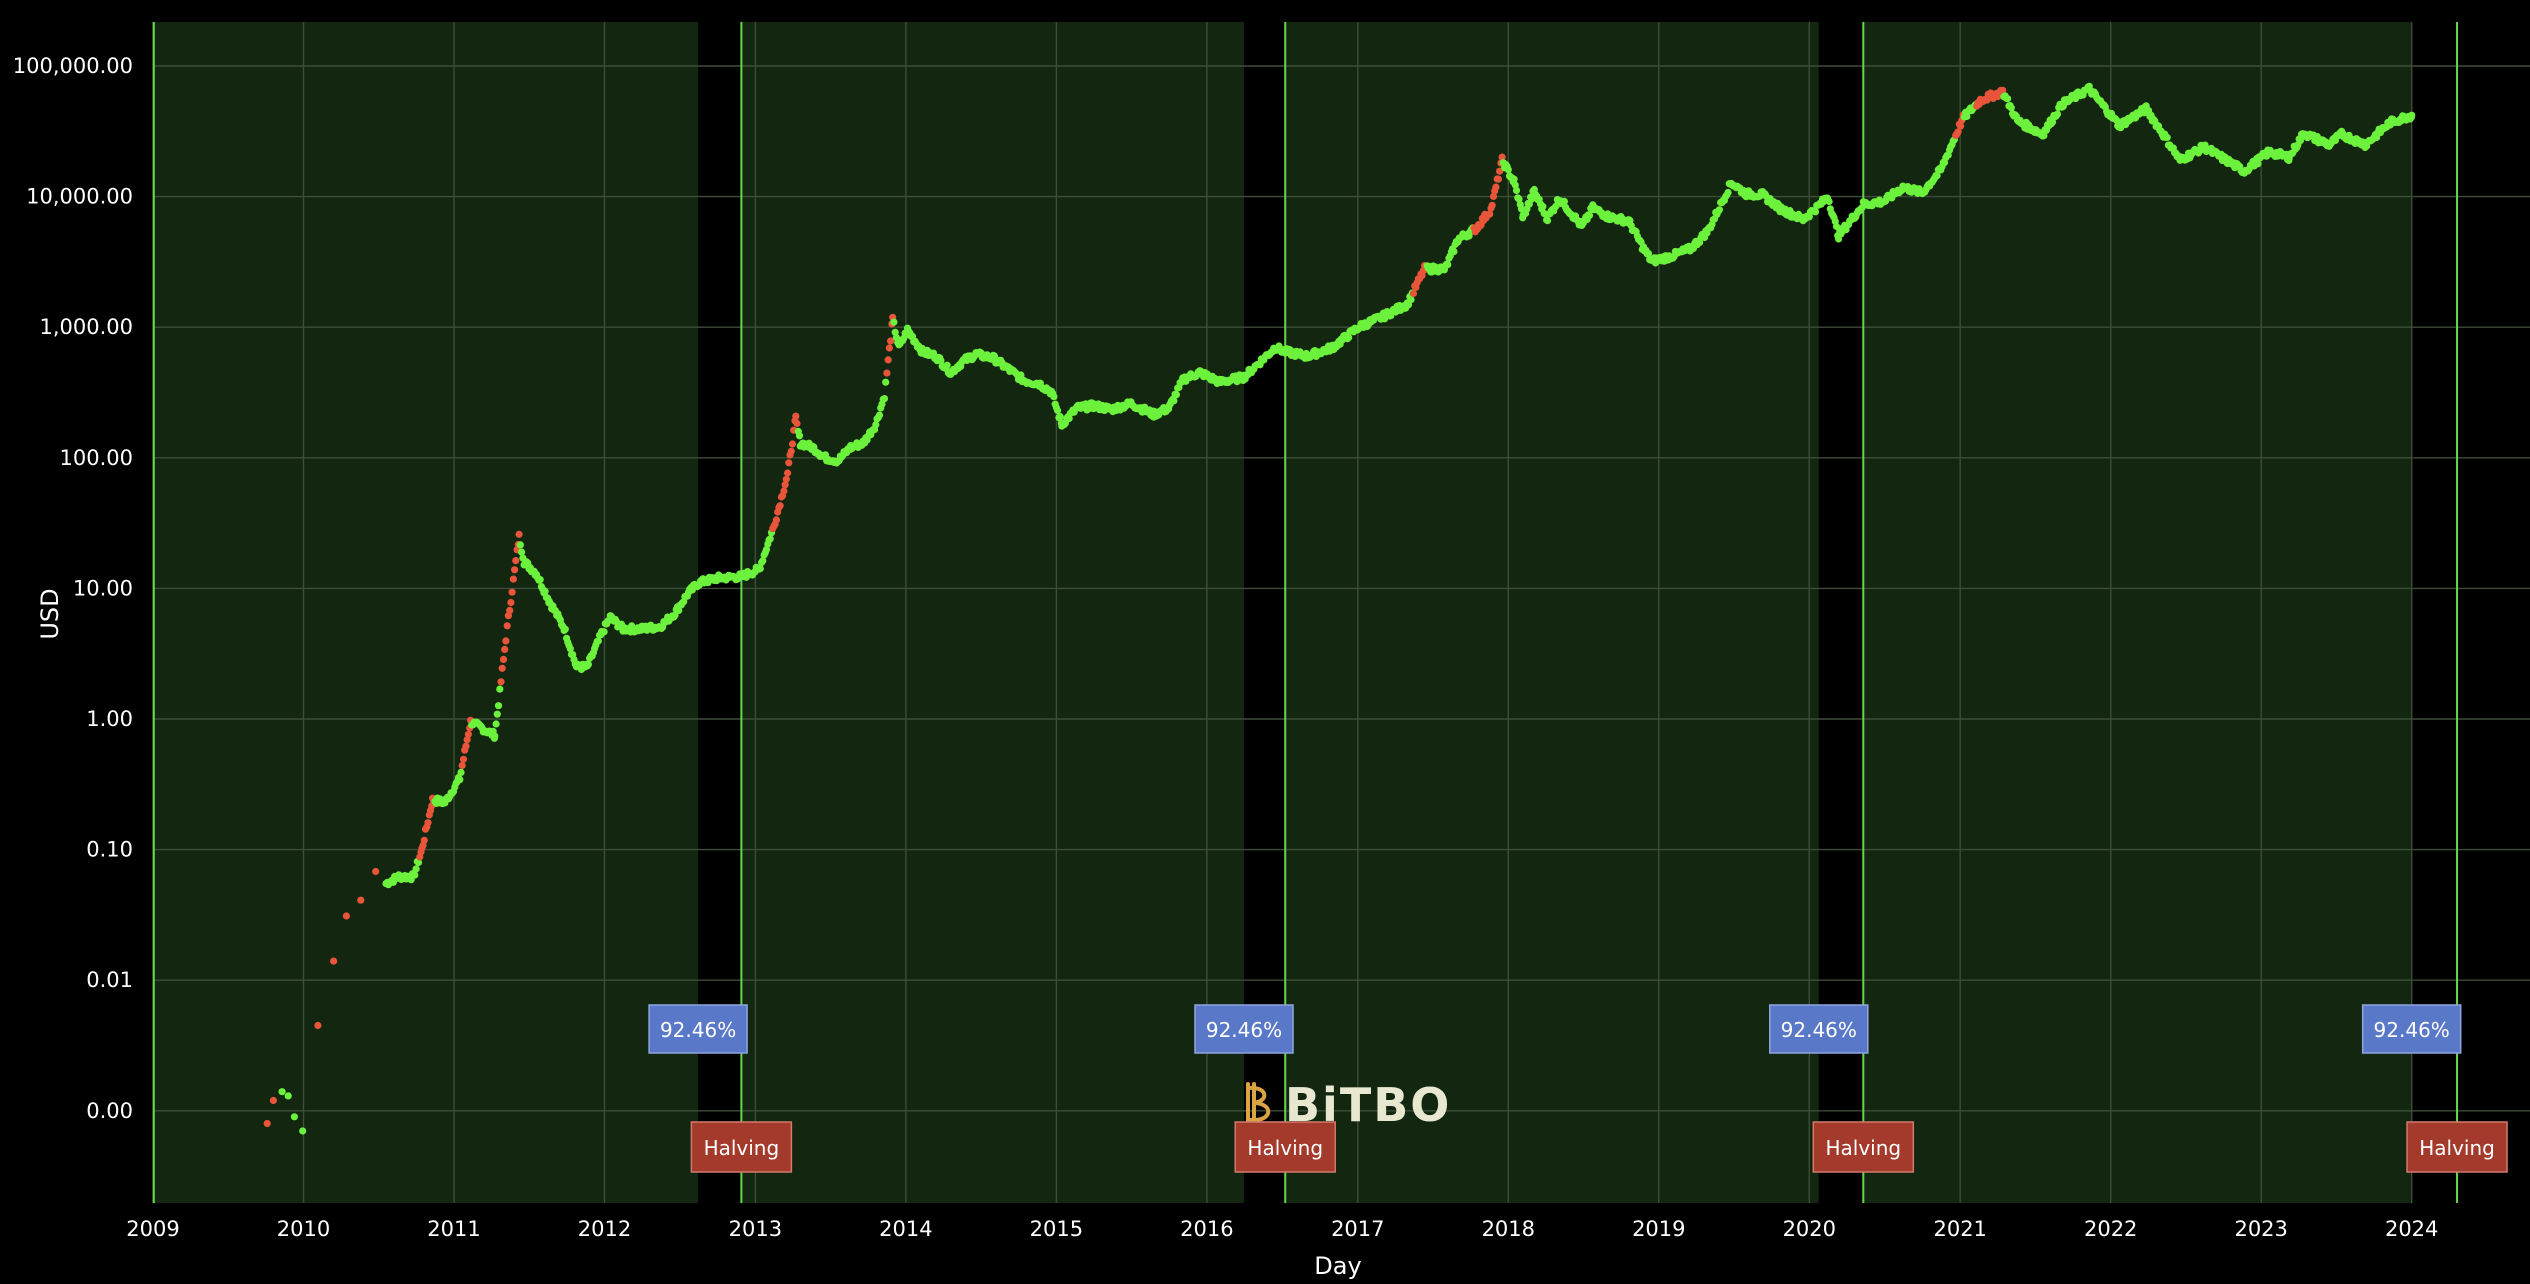  I want to click on x-axis-title: Day, so click(1337, 1266).